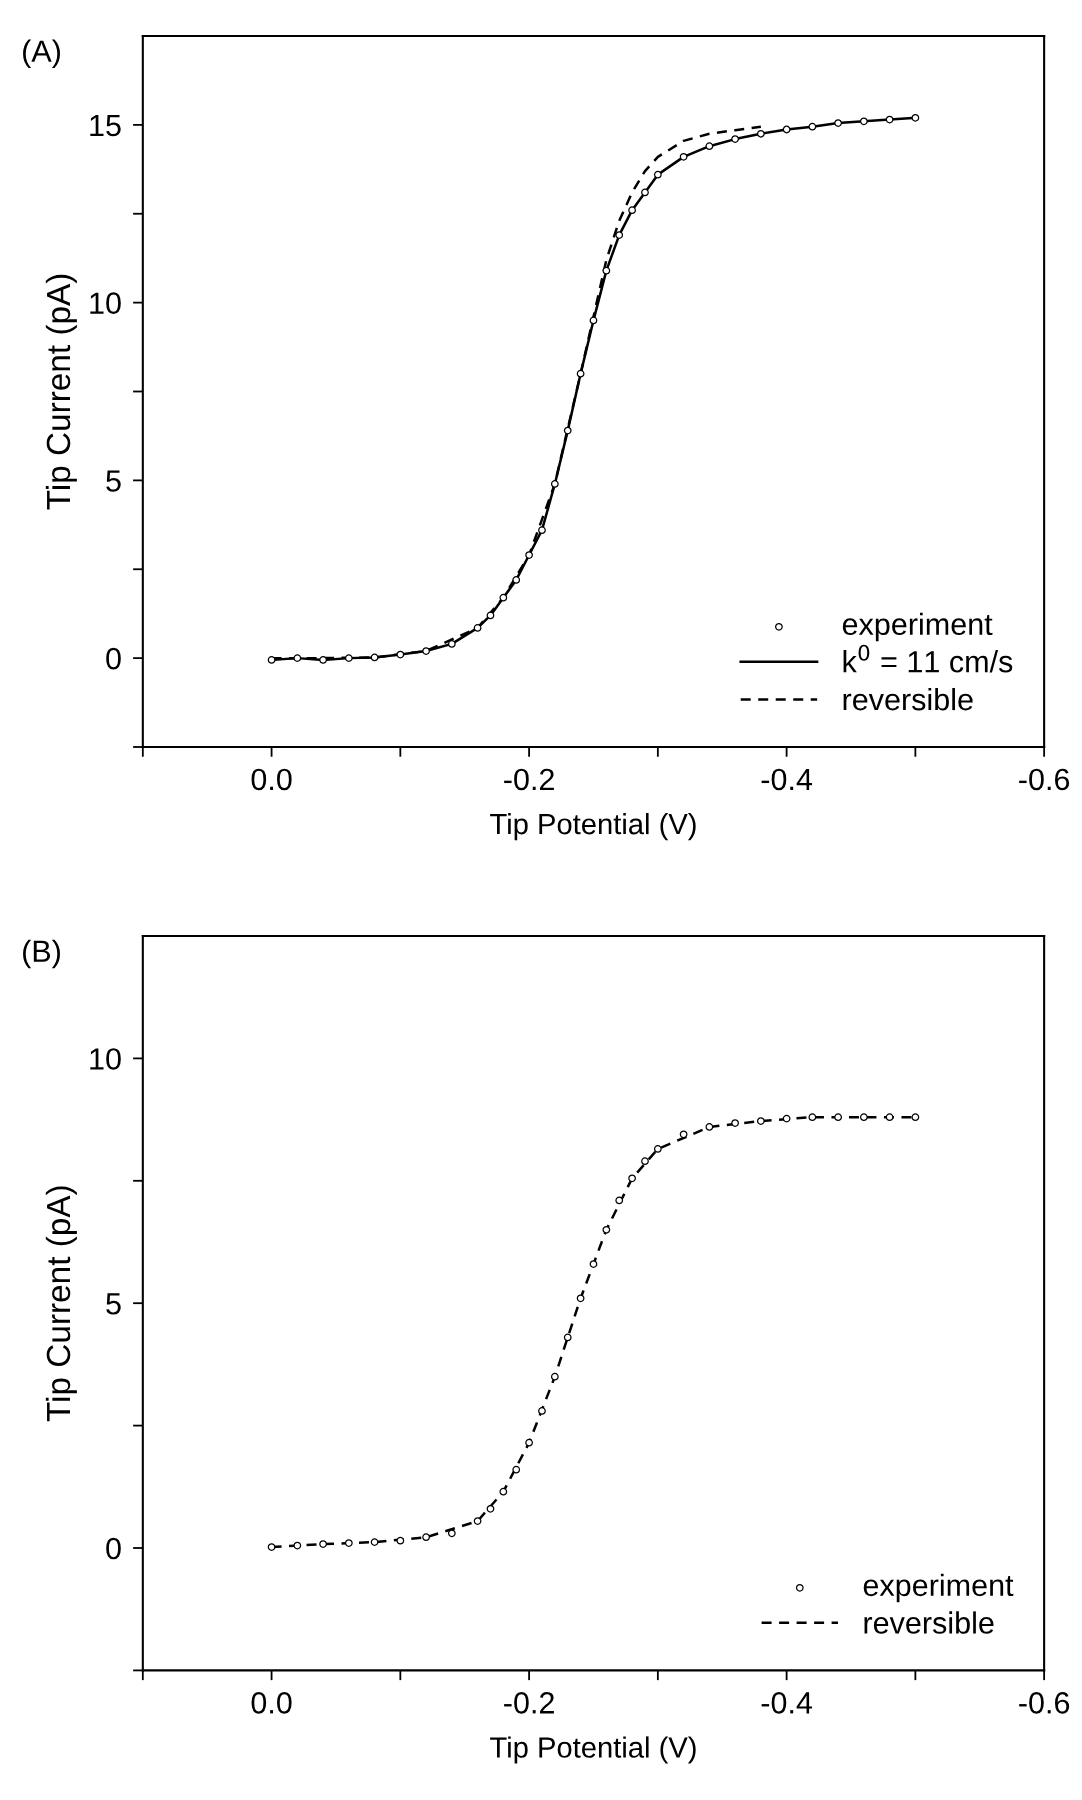 This screenshot has width=1082, height=1800. Describe the element at coordinates (41, 54) in the screenshot. I see `chart-title: (A)` at that location.